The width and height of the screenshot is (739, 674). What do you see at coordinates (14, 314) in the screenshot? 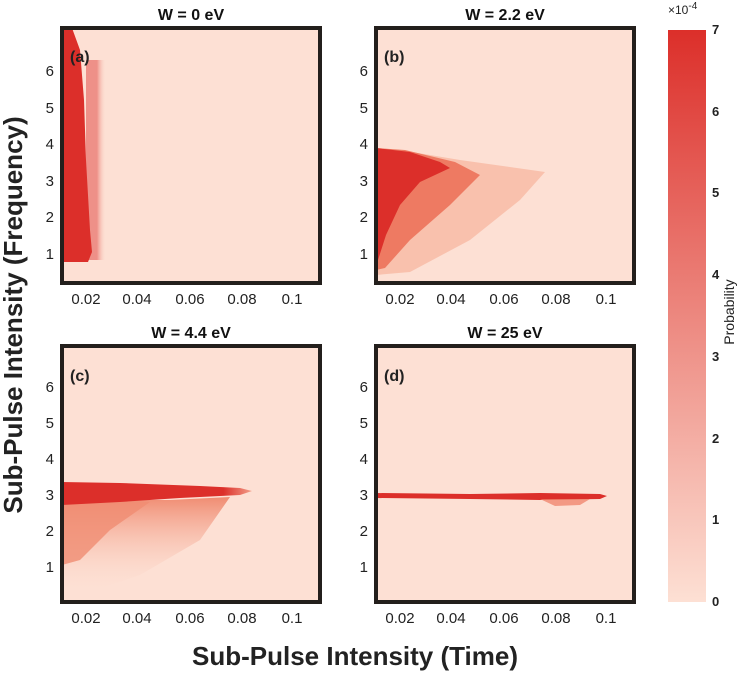
I see `y-axis-label: Sub-Pulse Intensity (Frequency)` at bounding box center [14, 314].